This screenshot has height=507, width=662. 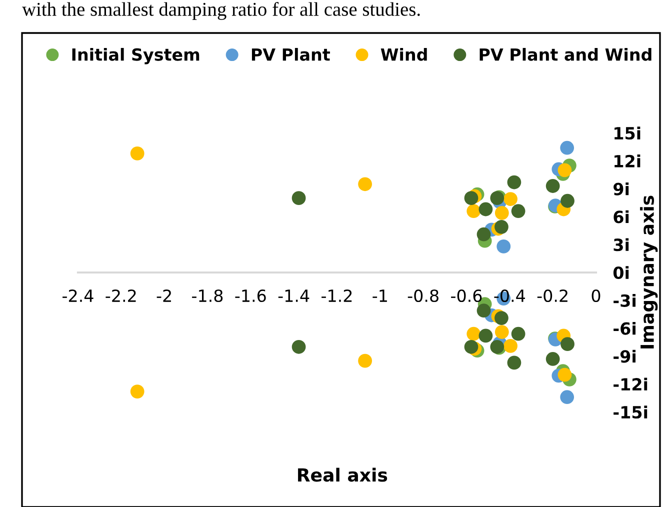 What do you see at coordinates (403, 54) in the screenshot?
I see `legend-label: Wind` at bounding box center [403, 54].